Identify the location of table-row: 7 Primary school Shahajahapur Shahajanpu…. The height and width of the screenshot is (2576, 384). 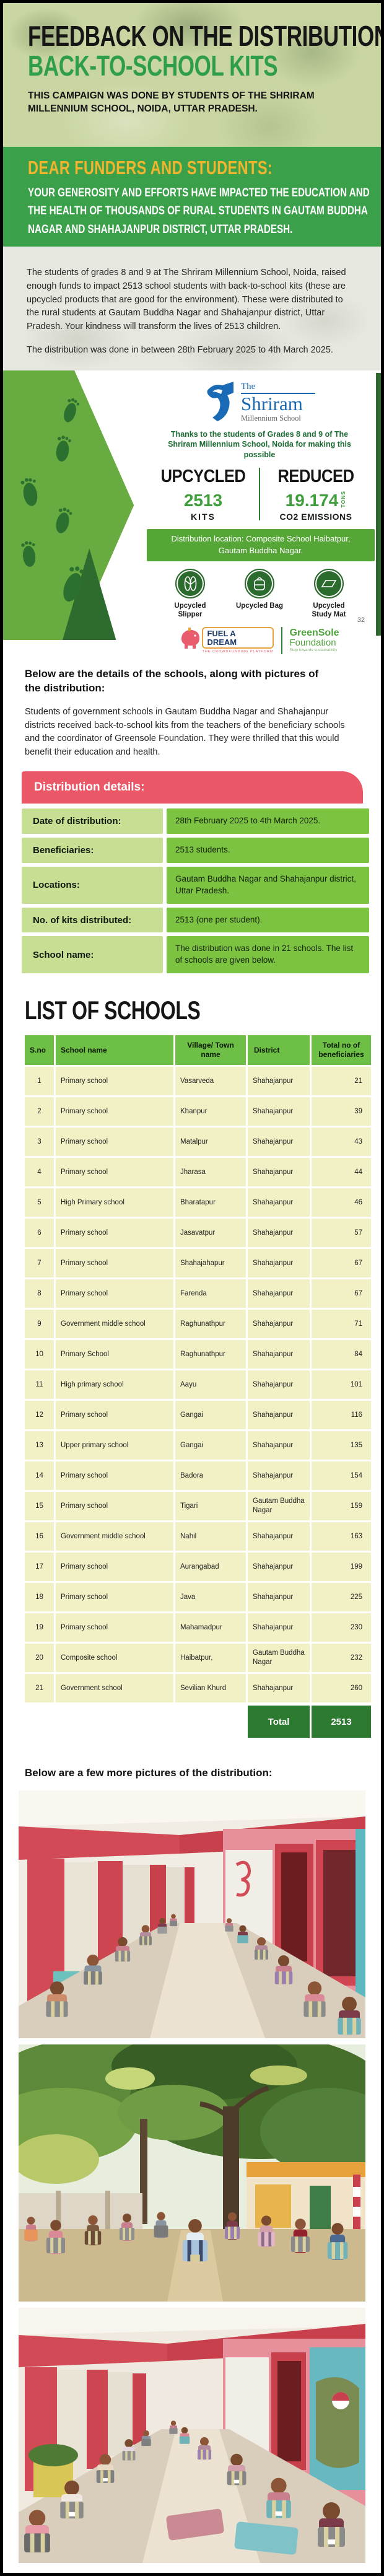
(198, 1263).